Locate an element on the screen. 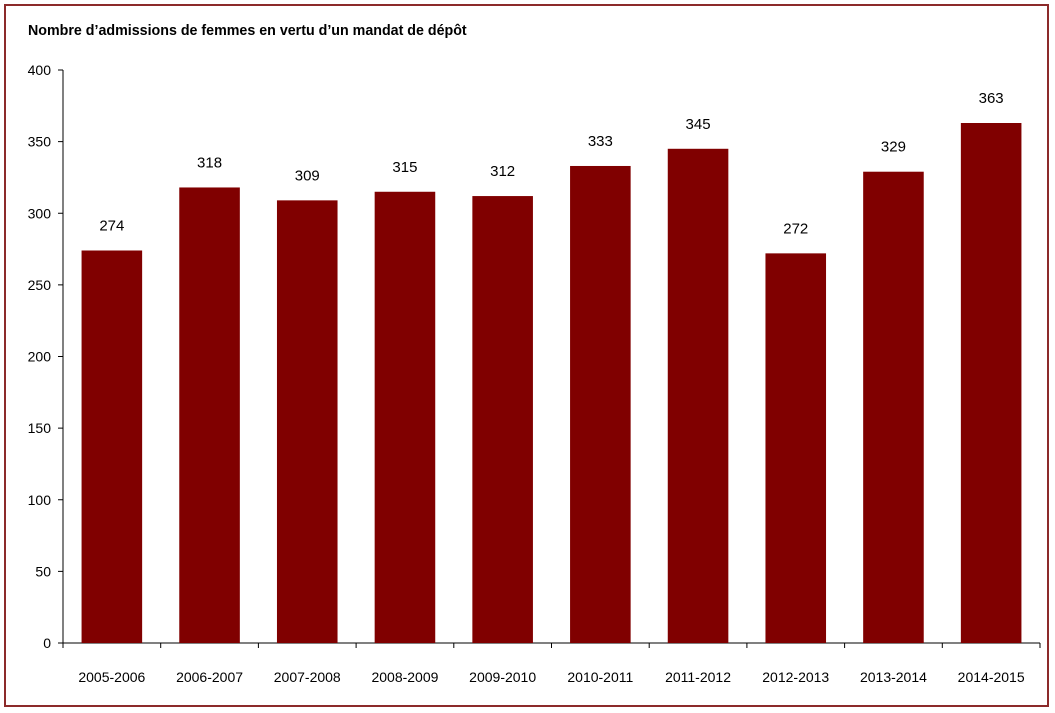 This screenshot has width=1055, height=713. x-tick-label: 2011-2012 is located at coordinates (698, 677).